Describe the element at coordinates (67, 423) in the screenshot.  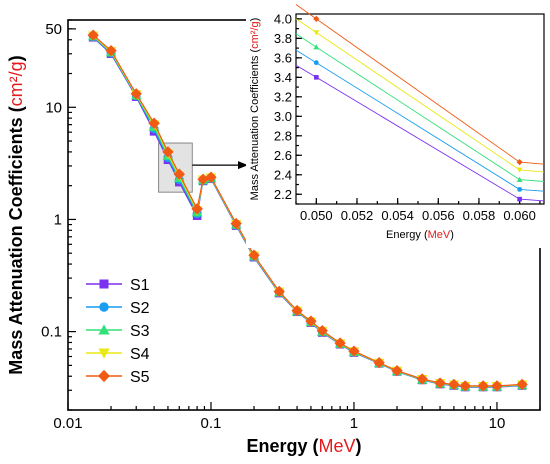
I see `x-tick-label: 0.01` at that location.